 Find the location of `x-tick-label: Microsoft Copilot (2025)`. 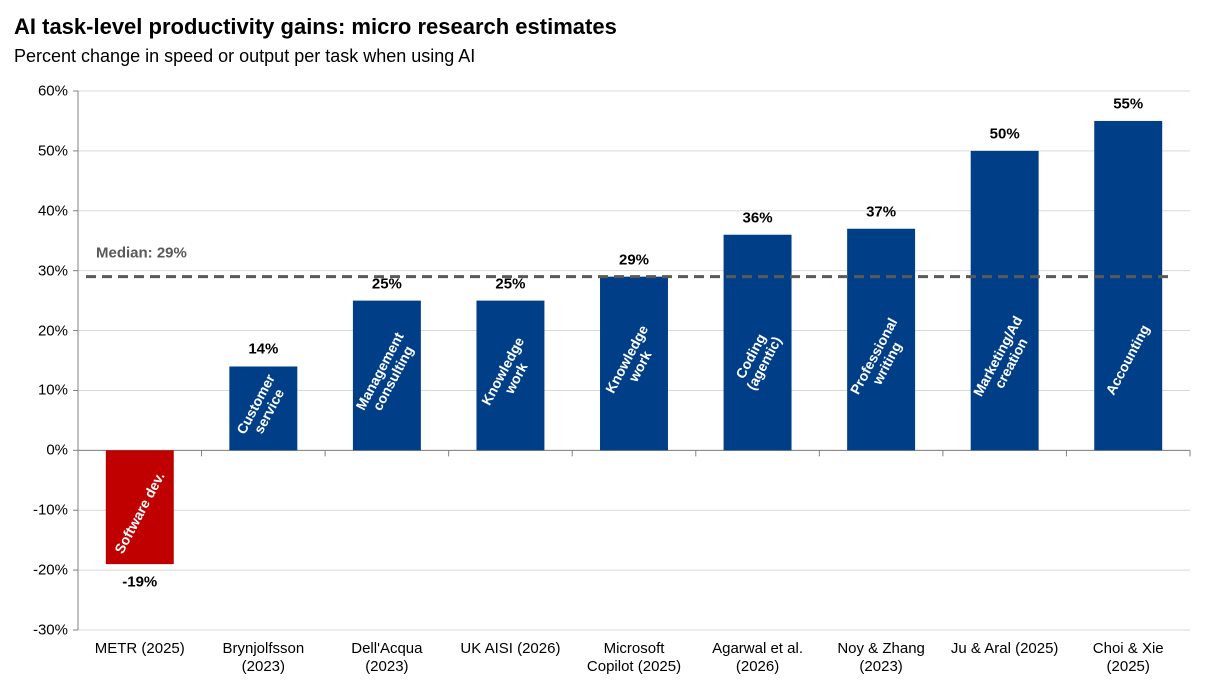

x-tick-label: Microsoft Copilot (2025) is located at coordinates (634, 657).